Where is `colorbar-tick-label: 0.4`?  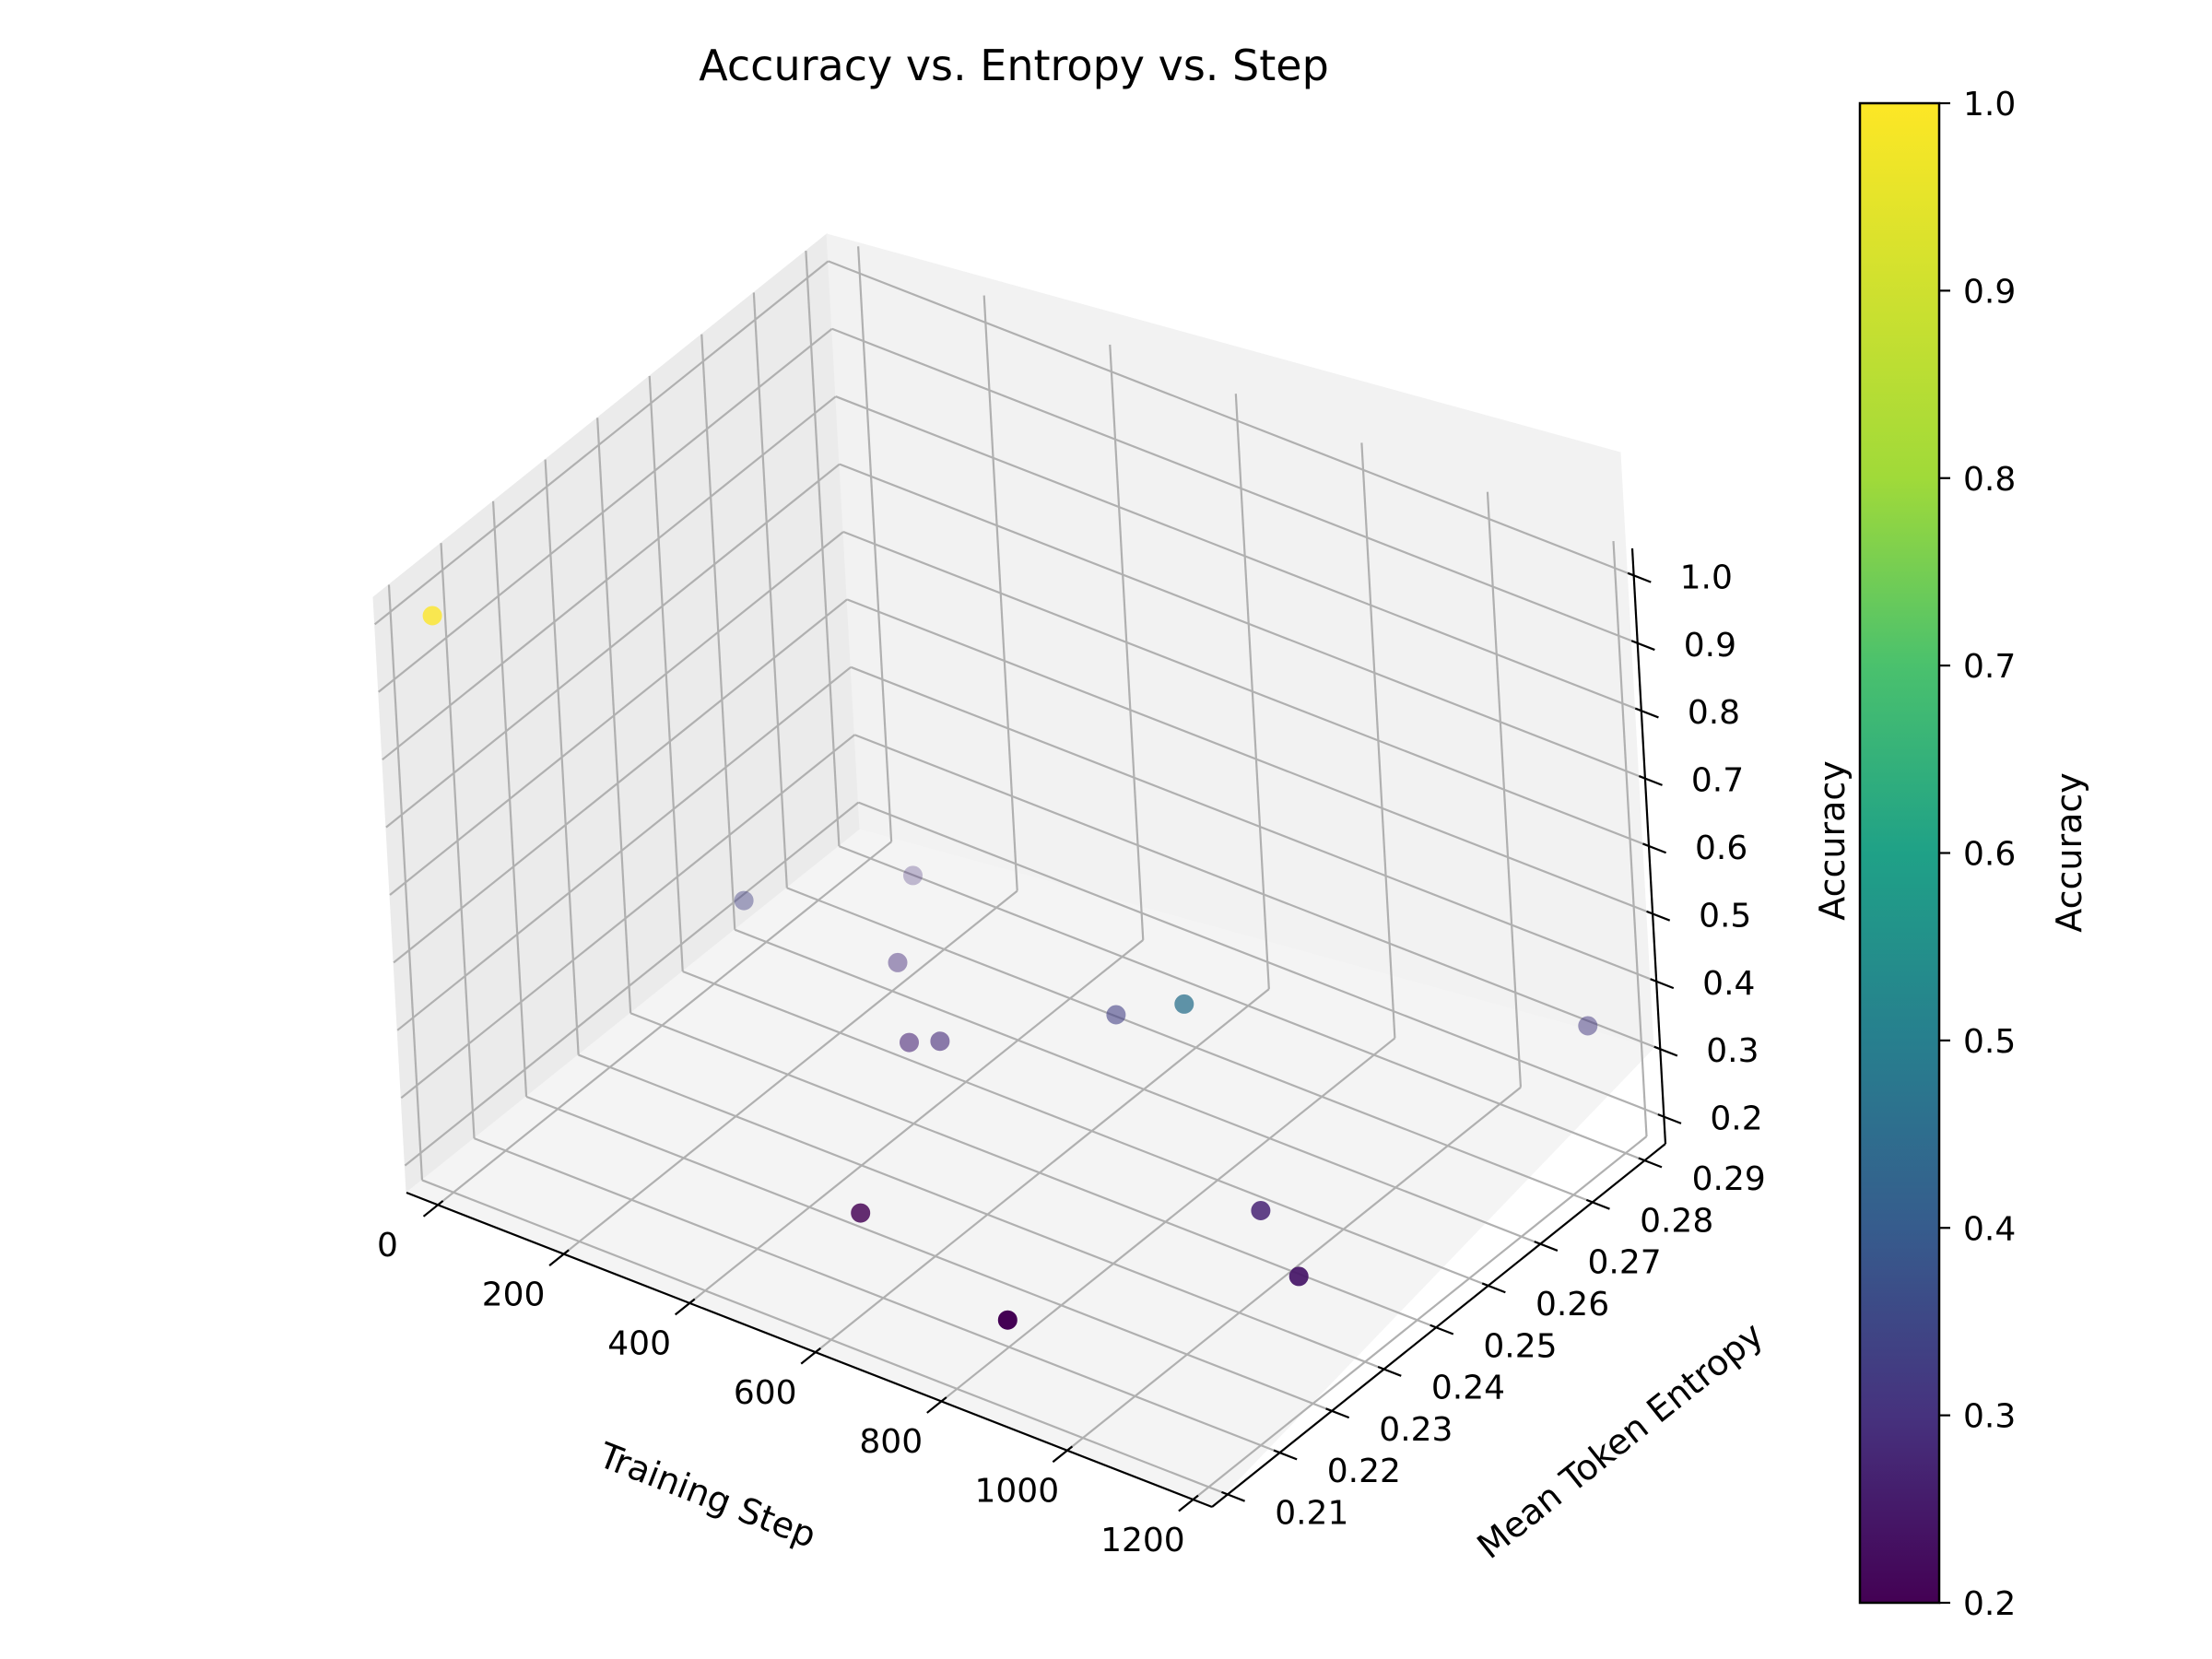
colorbar-tick-label: 0.4 is located at coordinates (1989, 1229).